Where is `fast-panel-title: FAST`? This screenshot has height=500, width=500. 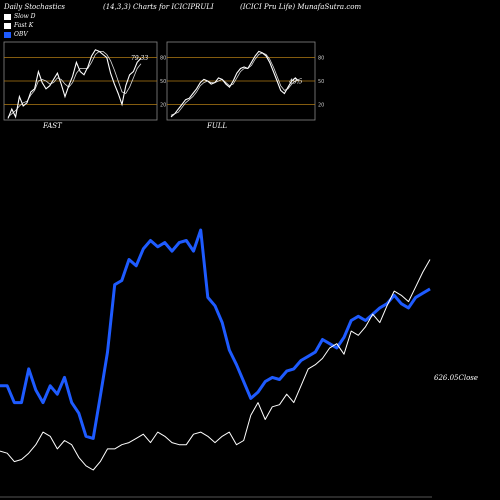 fast-panel-title: FAST is located at coordinates (52, 126).